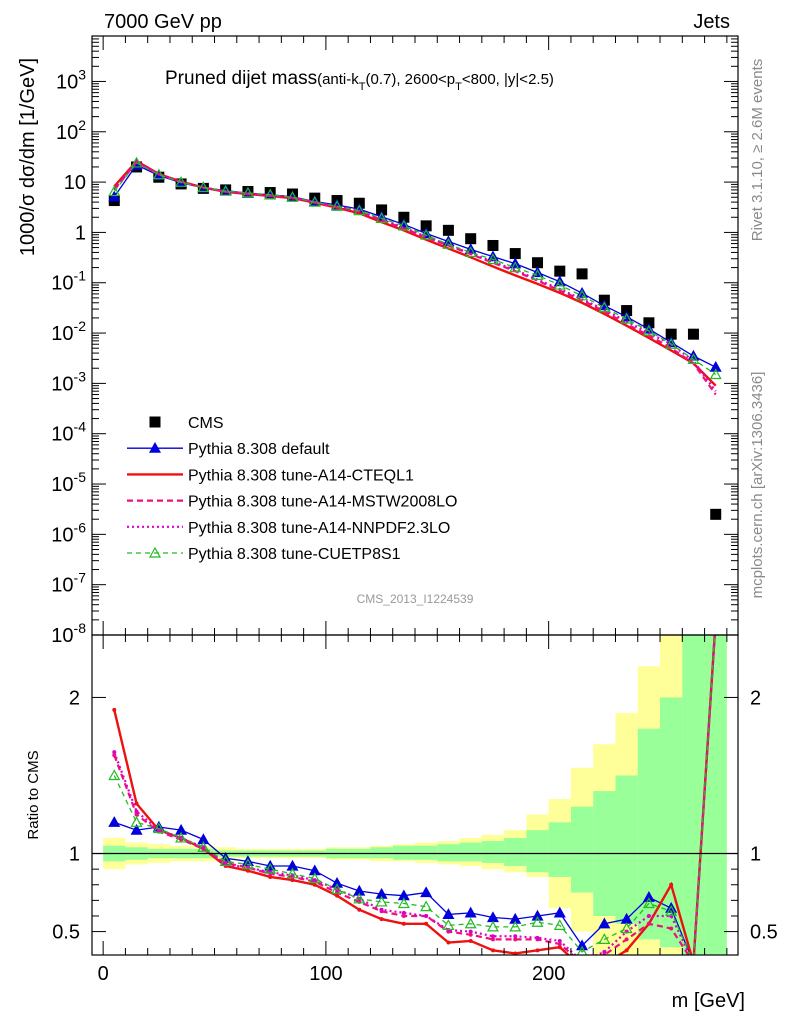  Describe the element at coordinates (415, 599) in the screenshot. I see `watermark: CMS_2013_I1224539` at that location.